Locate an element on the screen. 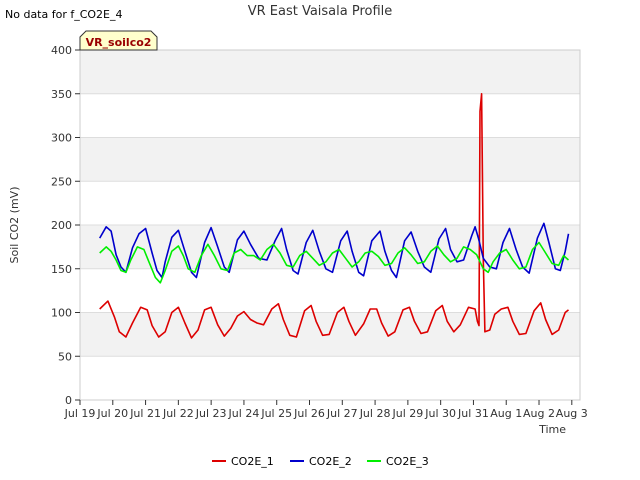 This screenshot has height=480, width=640. x-tick-label: Jul 22 is located at coordinates (178, 413).